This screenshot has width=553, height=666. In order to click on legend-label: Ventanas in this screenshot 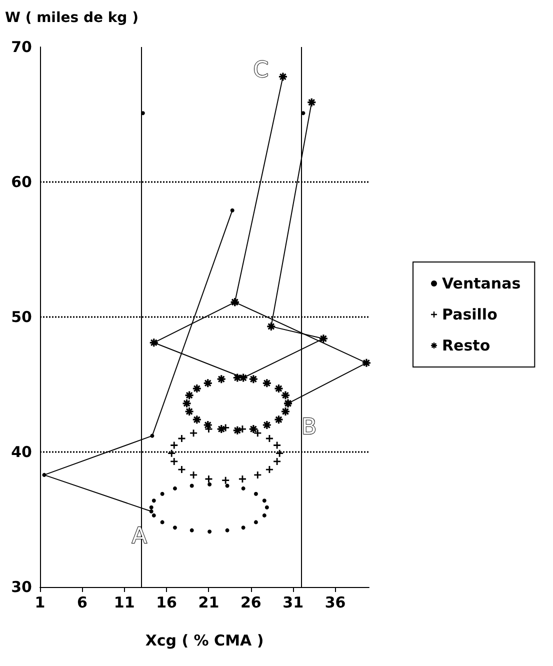, I will do `click(481, 283)`.